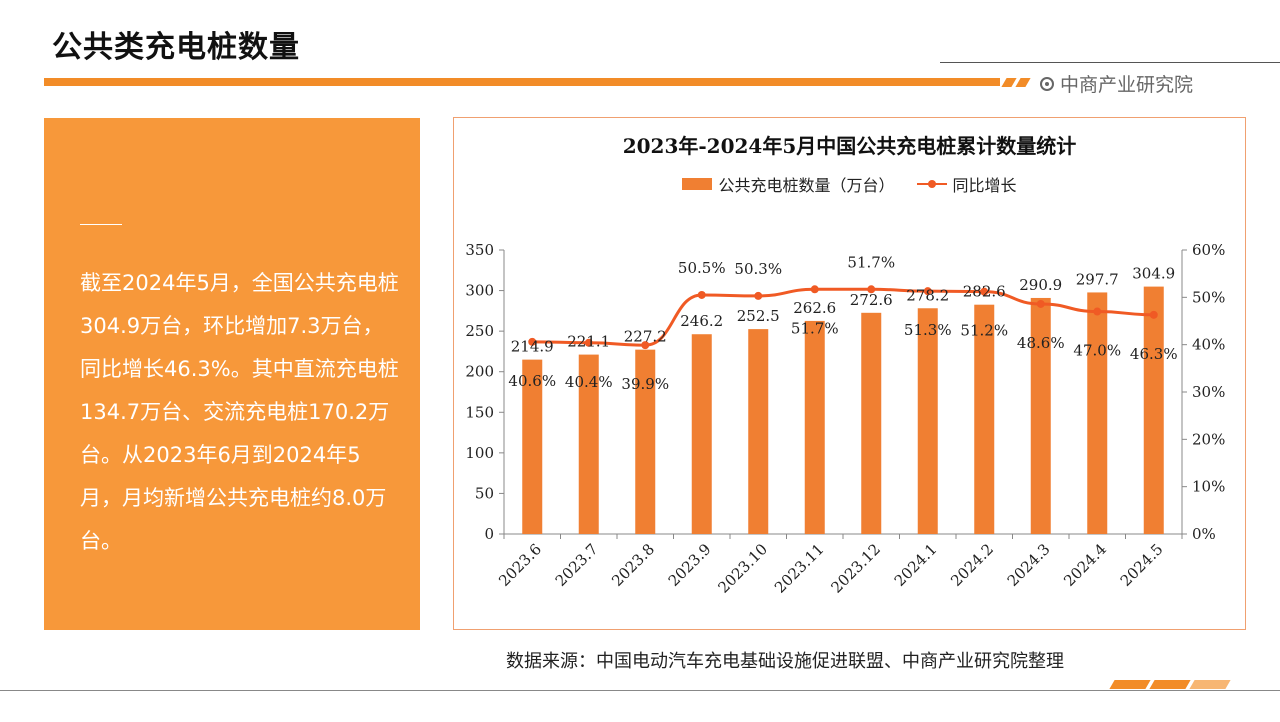 This screenshot has height=722, width=1280. What do you see at coordinates (1127, 85) in the screenshot?
I see `brand-name: 中商产业研究院` at bounding box center [1127, 85].